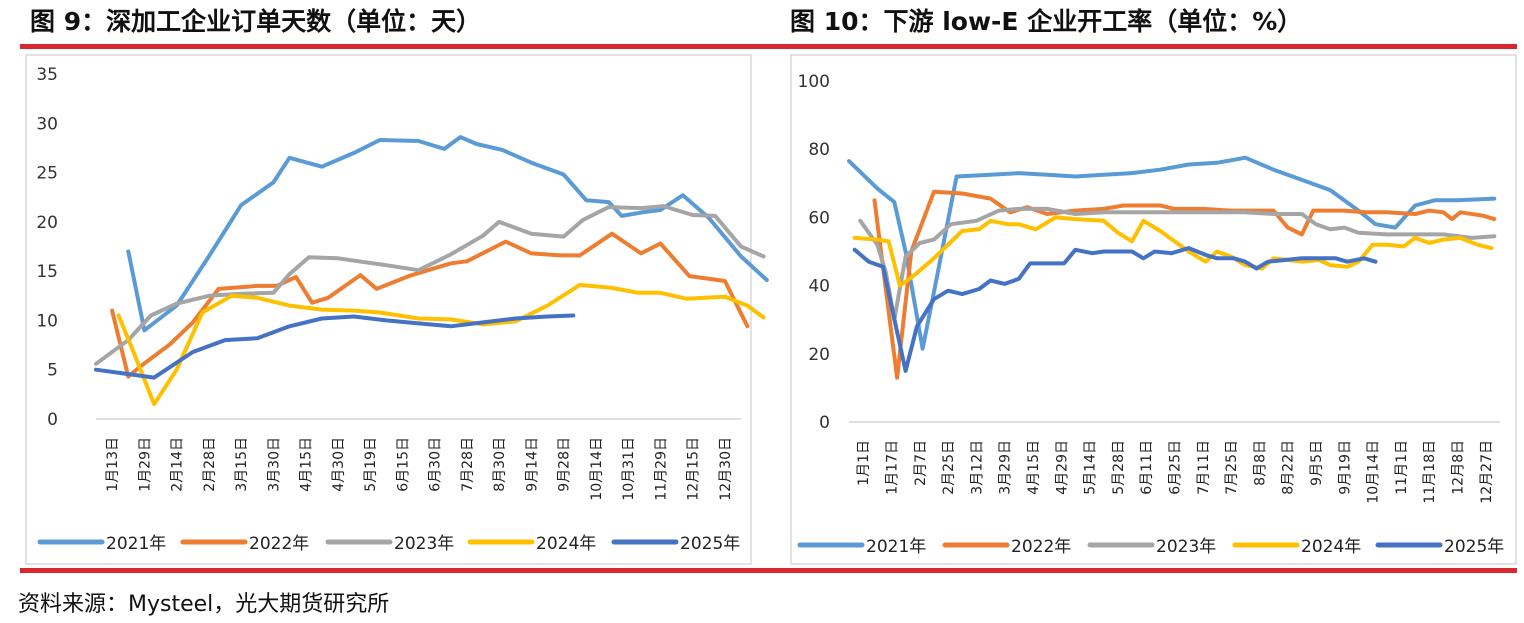 The height and width of the screenshot is (623, 1524). I want to click on x-tick-label: 8月30日, so click(500, 464).